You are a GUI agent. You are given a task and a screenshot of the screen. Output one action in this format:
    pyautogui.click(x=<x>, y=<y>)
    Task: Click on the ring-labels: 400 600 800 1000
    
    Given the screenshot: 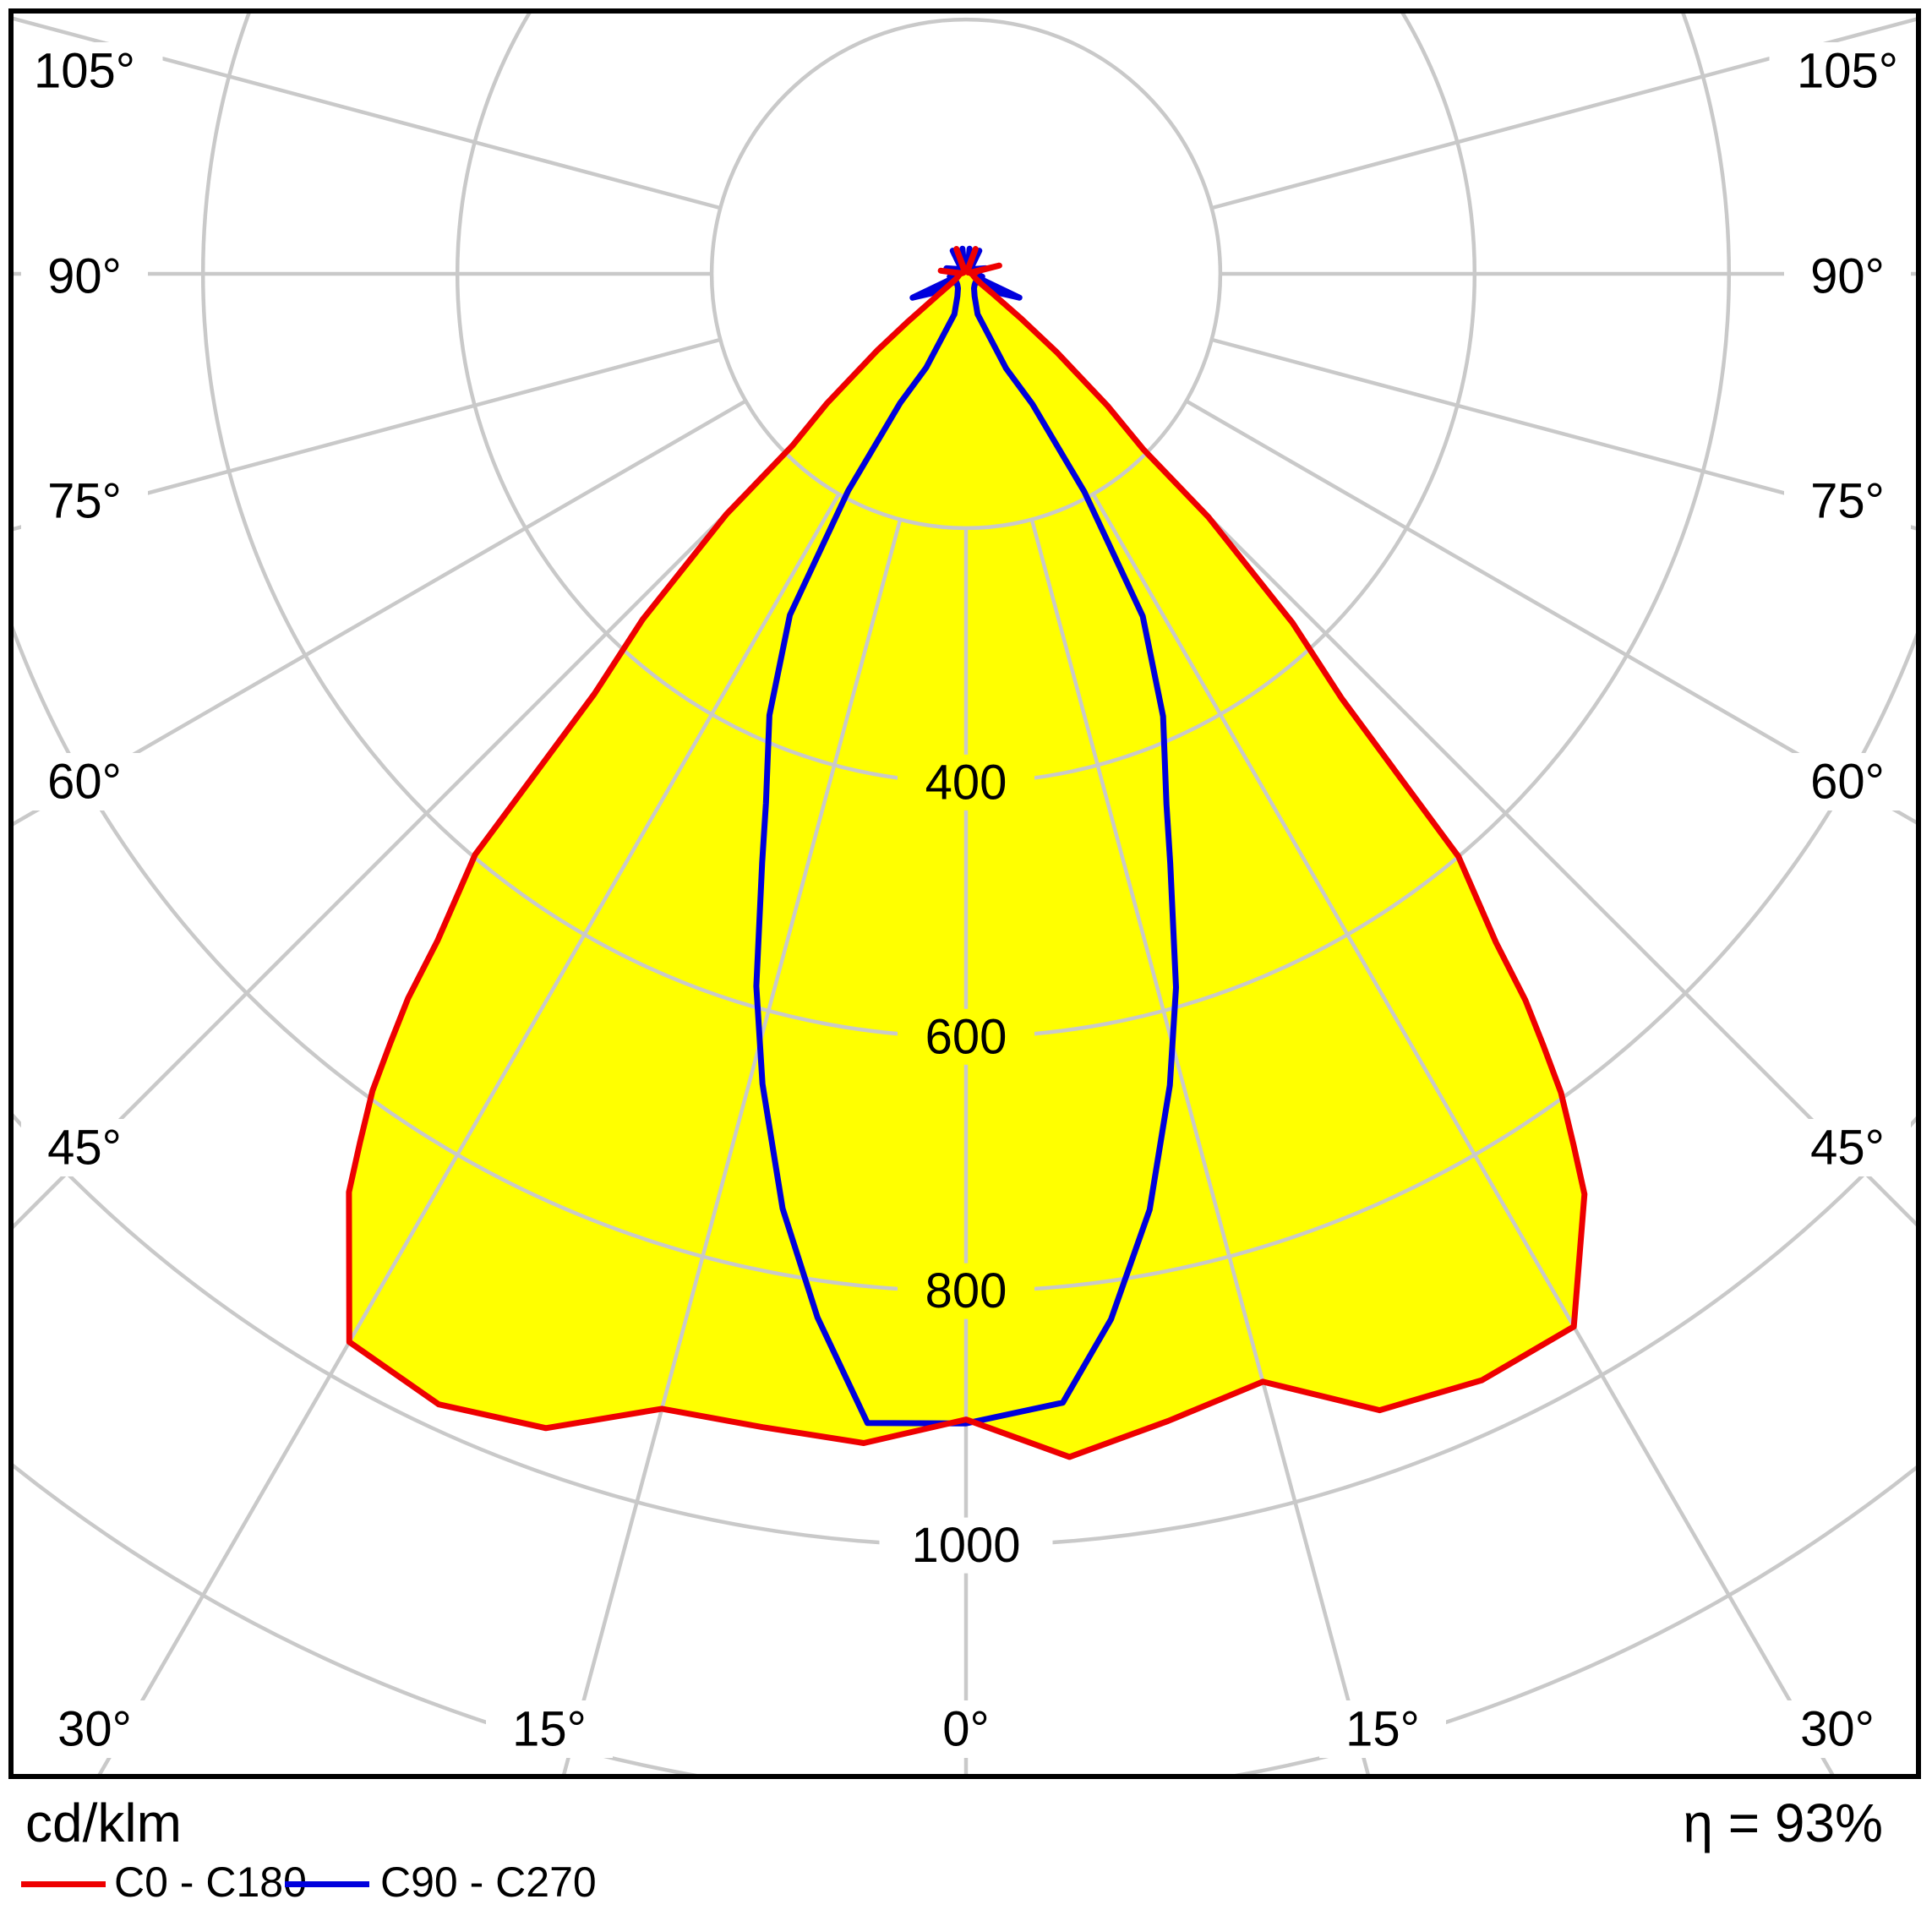 What is the action you would take?
    pyautogui.click(x=966, y=1164)
    